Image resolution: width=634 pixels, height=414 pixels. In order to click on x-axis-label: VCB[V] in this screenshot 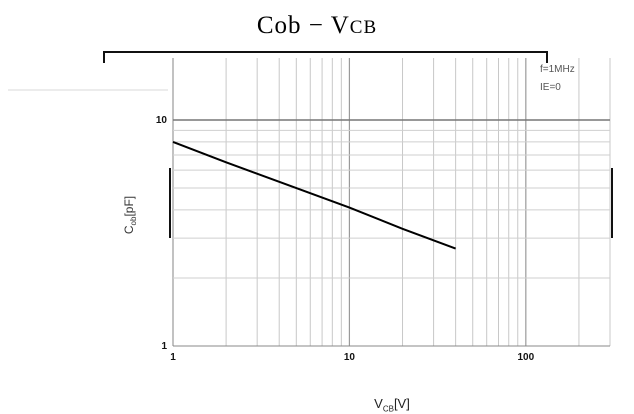, I will do `click(392, 405)`.